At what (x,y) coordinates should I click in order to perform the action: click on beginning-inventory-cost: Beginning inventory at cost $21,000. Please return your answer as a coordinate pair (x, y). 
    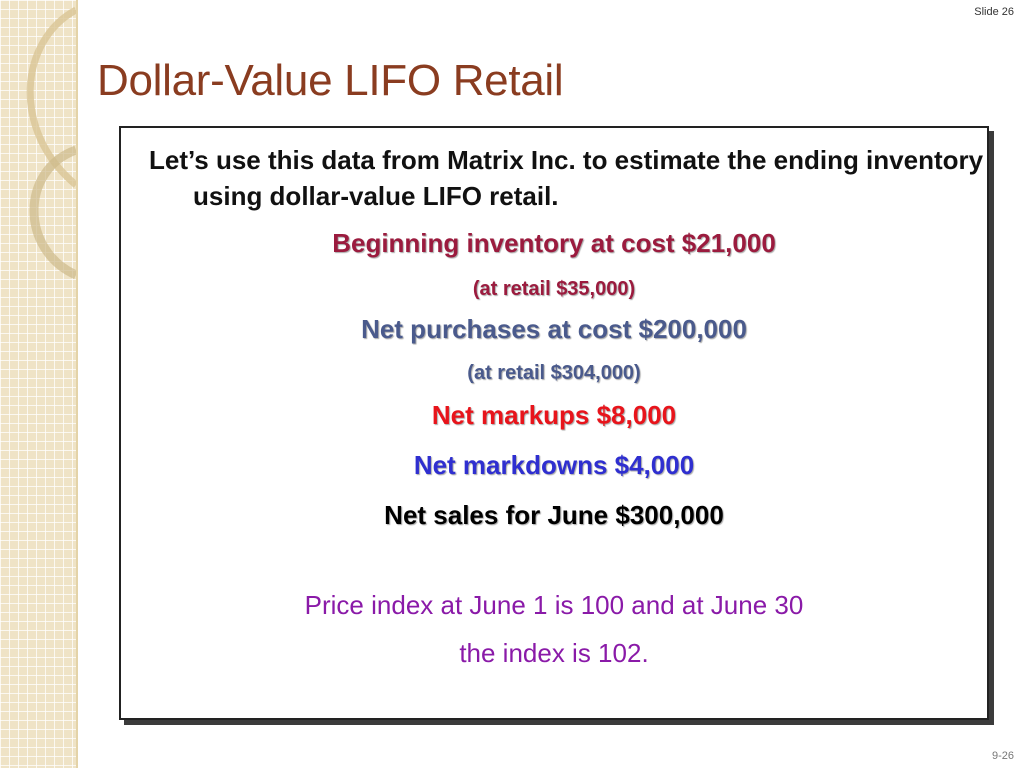
    Looking at the image, I should click on (554, 243).